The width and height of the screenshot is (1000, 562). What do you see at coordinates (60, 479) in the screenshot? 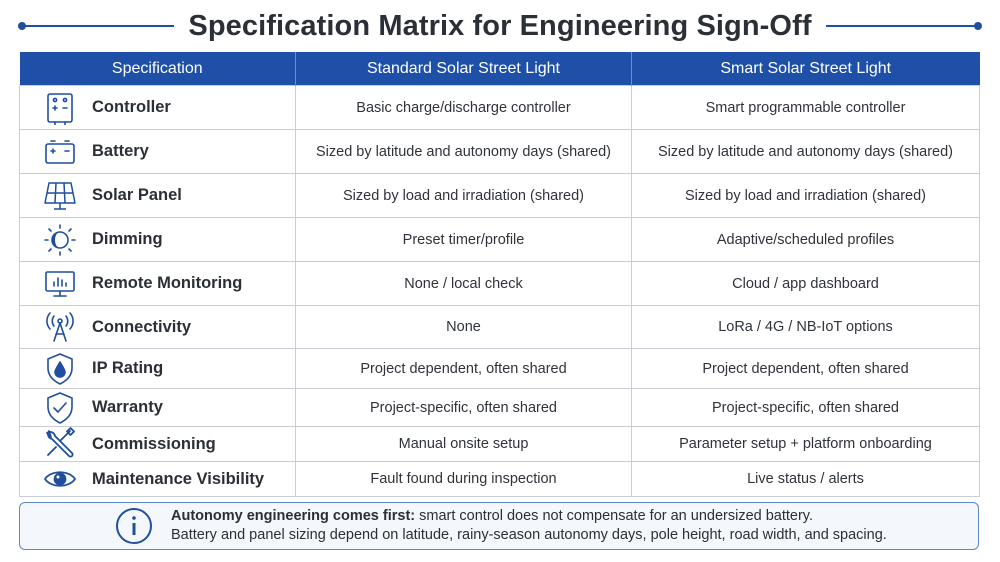
I see `eye-icon` at bounding box center [60, 479].